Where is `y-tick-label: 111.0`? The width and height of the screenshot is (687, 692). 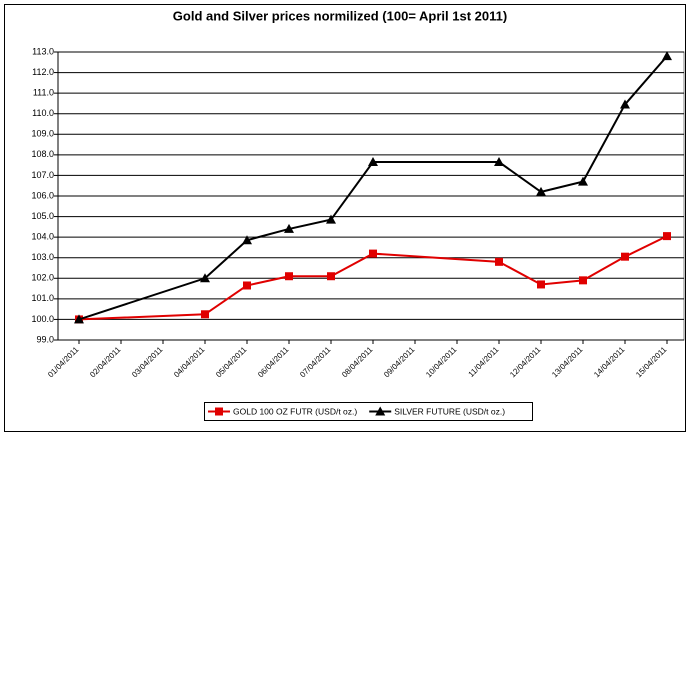 y-tick-label: 111.0 is located at coordinates (43, 93).